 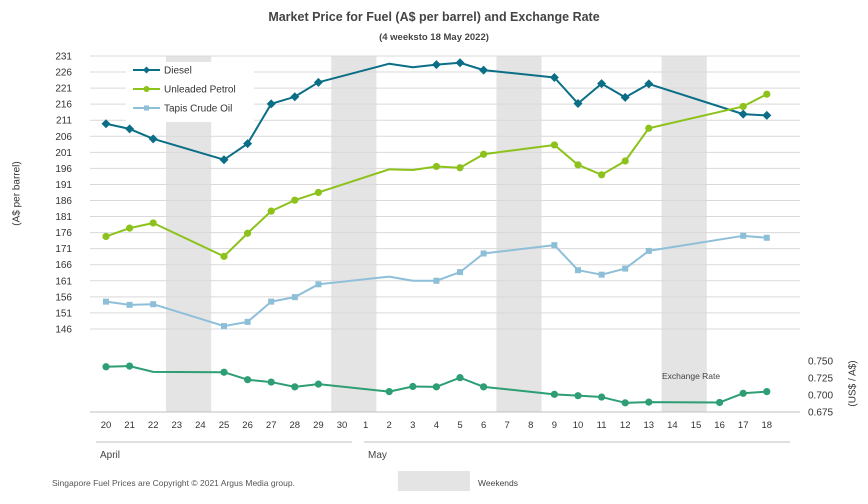 What do you see at coordinates (498, 483) in the screenshot?
I see `weekends-legend-label: Weekends` at bounding box center [498, 483].